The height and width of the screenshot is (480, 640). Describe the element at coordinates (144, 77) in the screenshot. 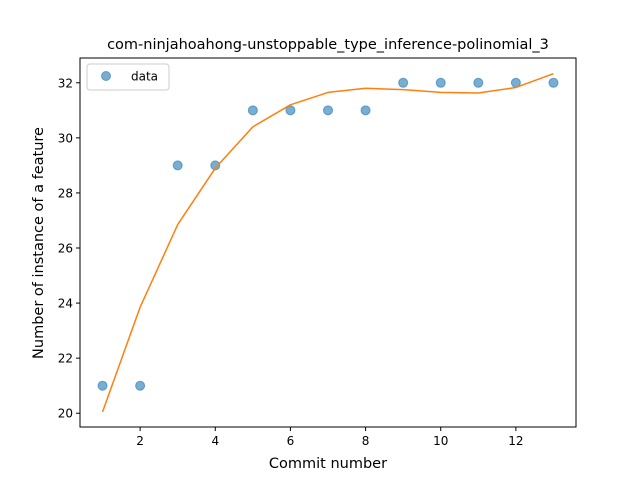

I see `legend-label-data: data` at that location.